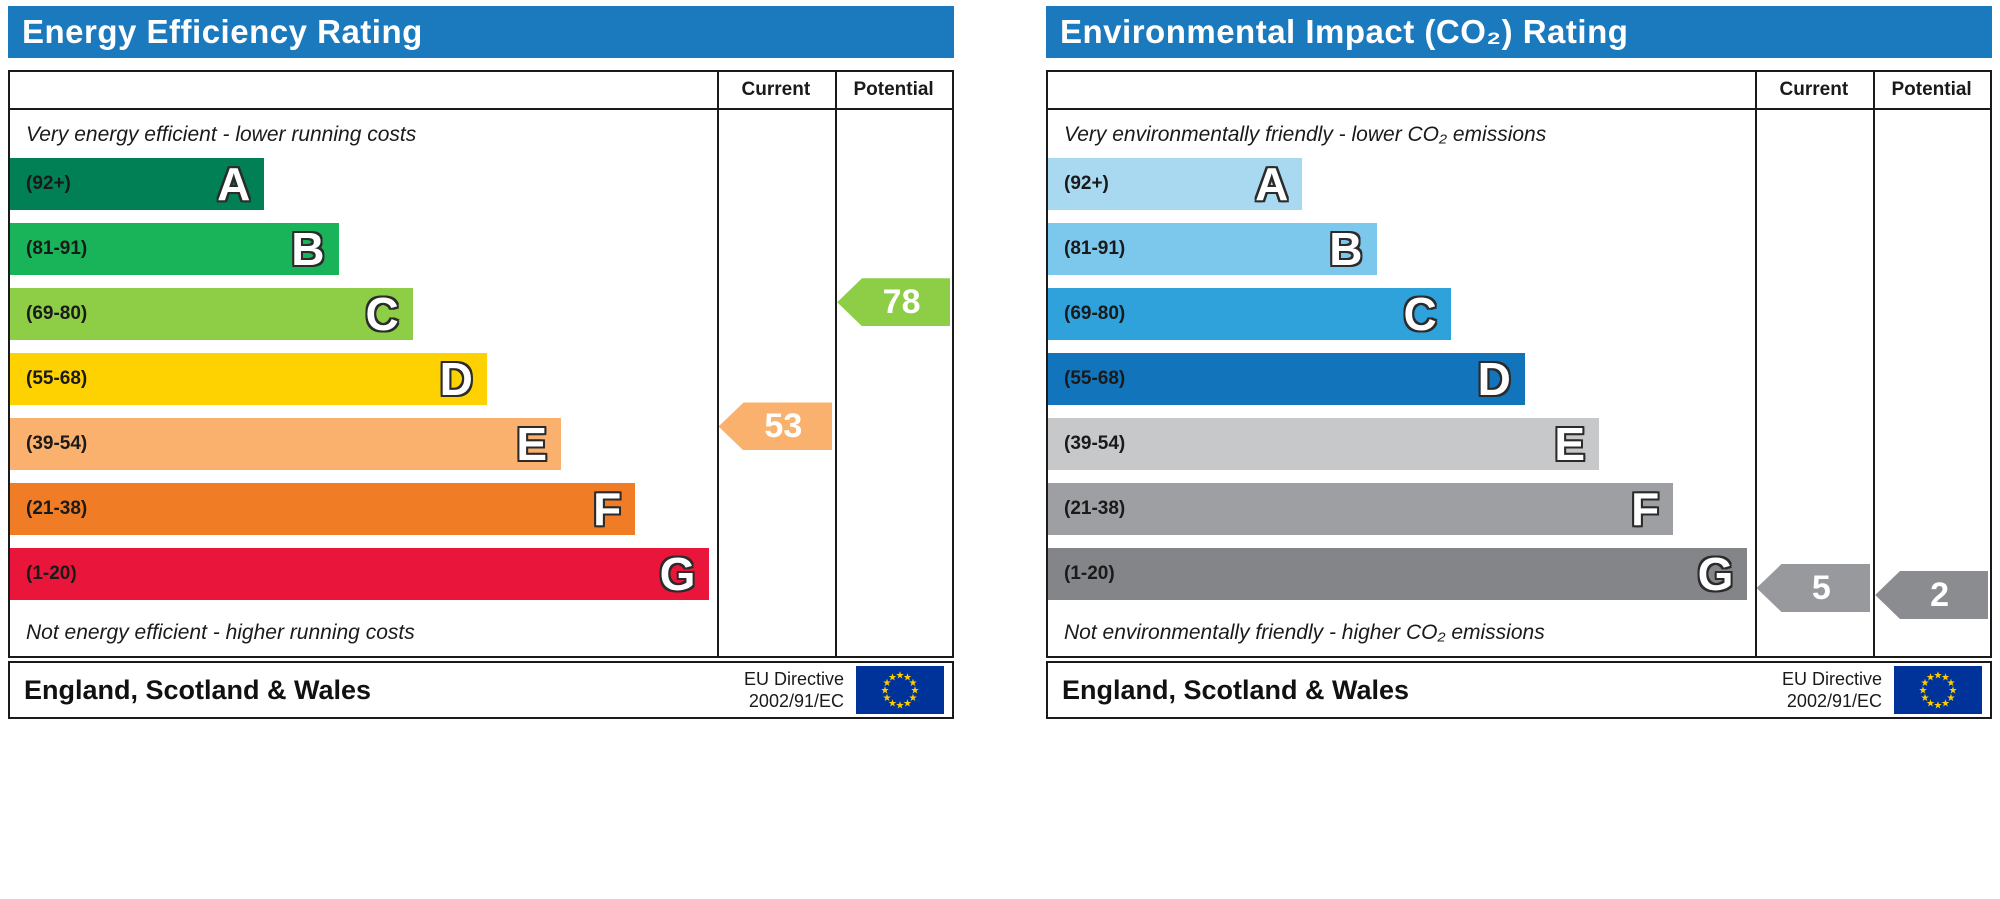 The image size is (2000, 899). What do you see at coordinates (607, 509) in the screenshot?
I see `band-letter: F` at bounding box center [607, 509].